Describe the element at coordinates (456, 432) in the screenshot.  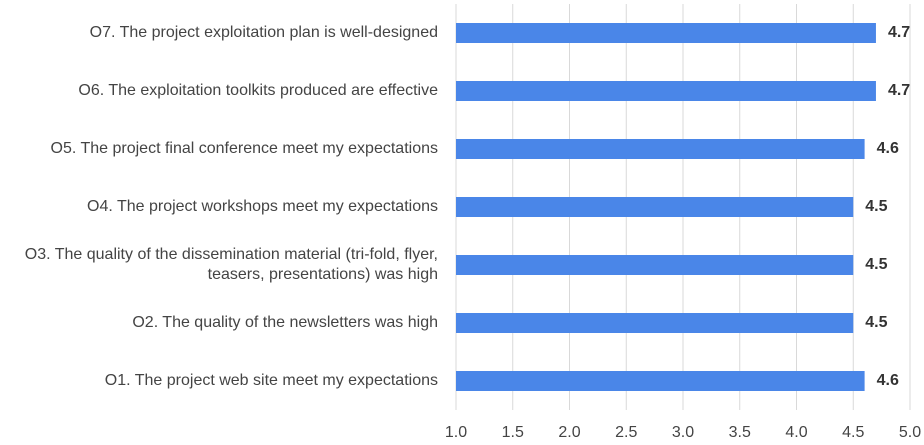
I see `x-tick-label: 1.0` at that location.